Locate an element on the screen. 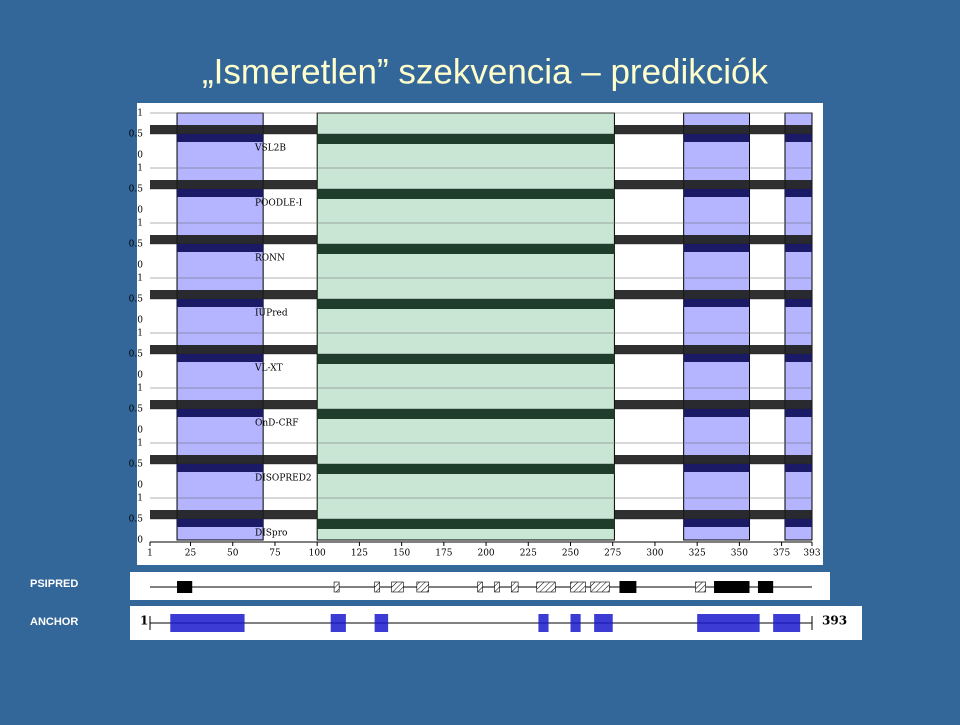  track-name: OnD-CRF is located at coordinates (277, 424).